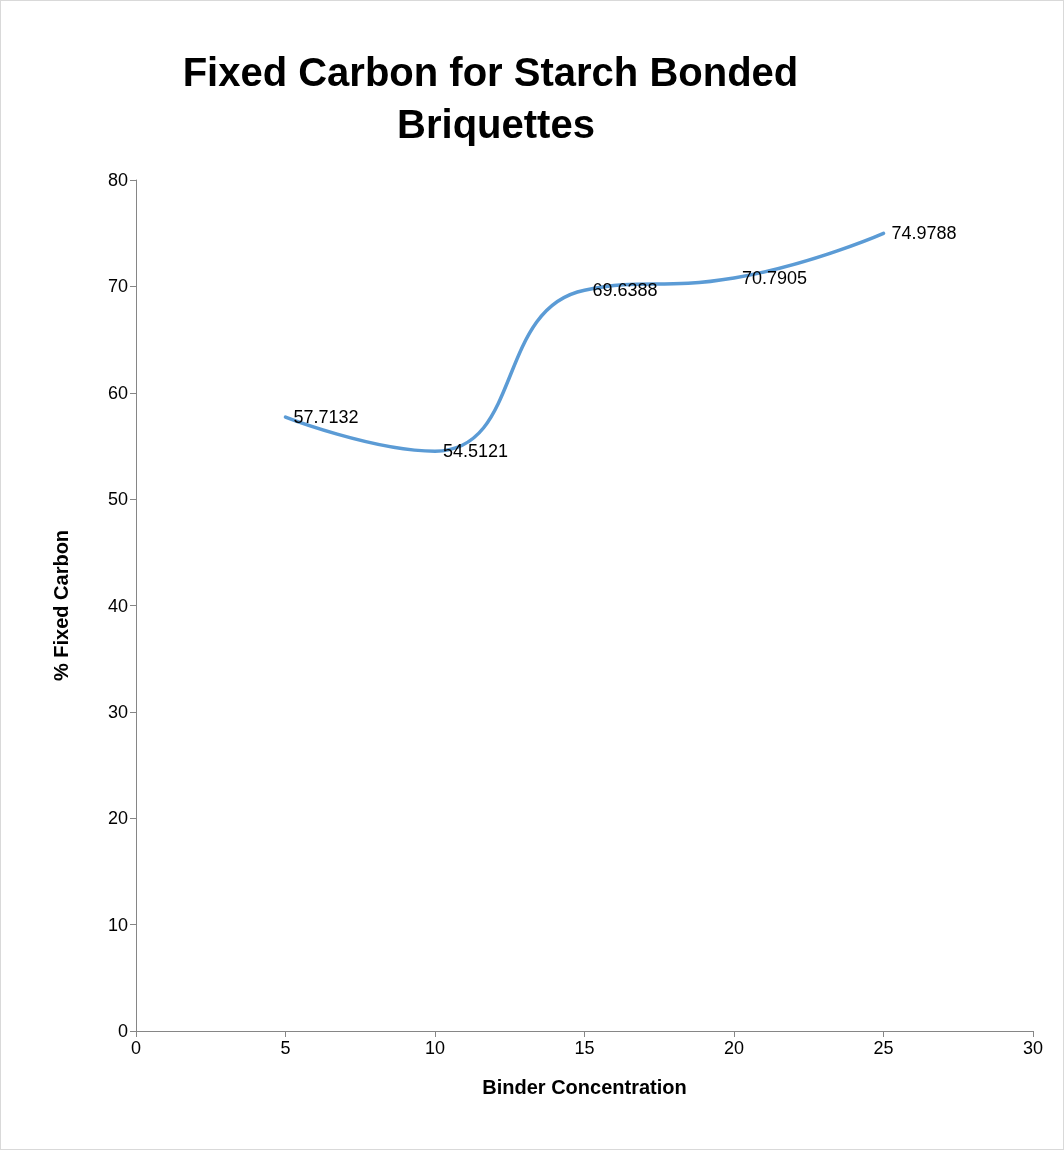 The width and height of the screenshot is (1064, 1150). Describe the element at coordinates (117, 392) in the screenshot. I see `y-tick-label: 60` at that location.